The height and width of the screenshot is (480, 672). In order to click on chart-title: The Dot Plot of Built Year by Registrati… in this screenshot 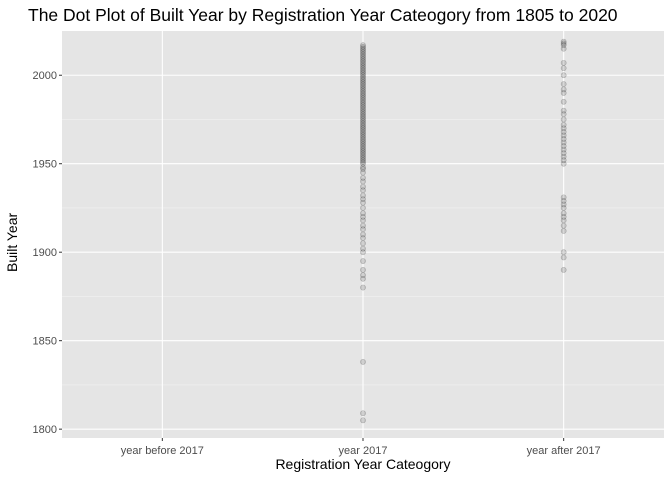, I will do `click(323, 15)`.